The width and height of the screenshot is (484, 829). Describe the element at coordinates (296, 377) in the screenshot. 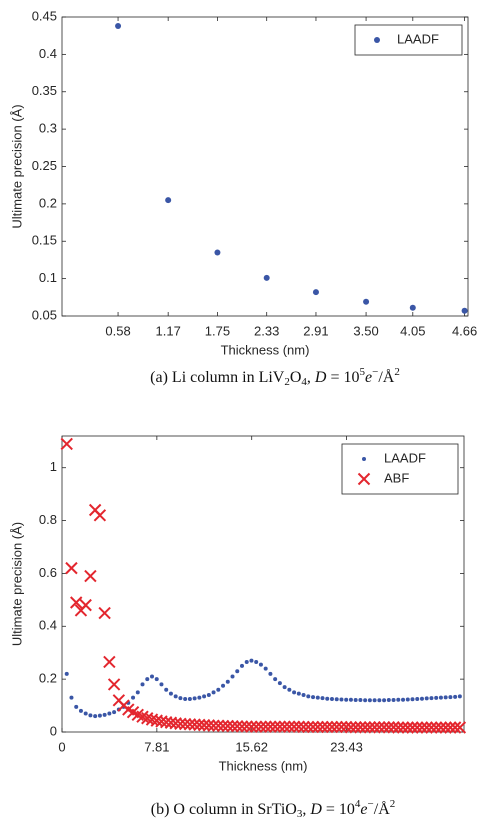

I see `caption-part: O` at that location.